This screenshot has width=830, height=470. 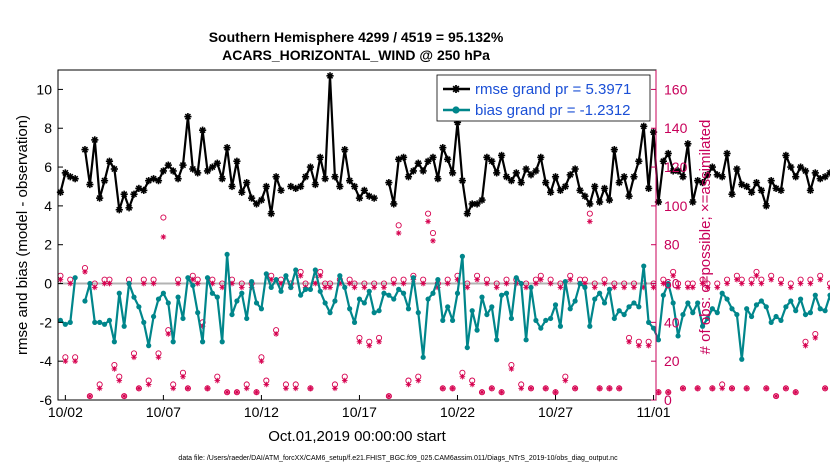 What do you see at coordinates (428, 213) in the screenshot?
I see `obs-possible-point` at bounding box center [428, 213].